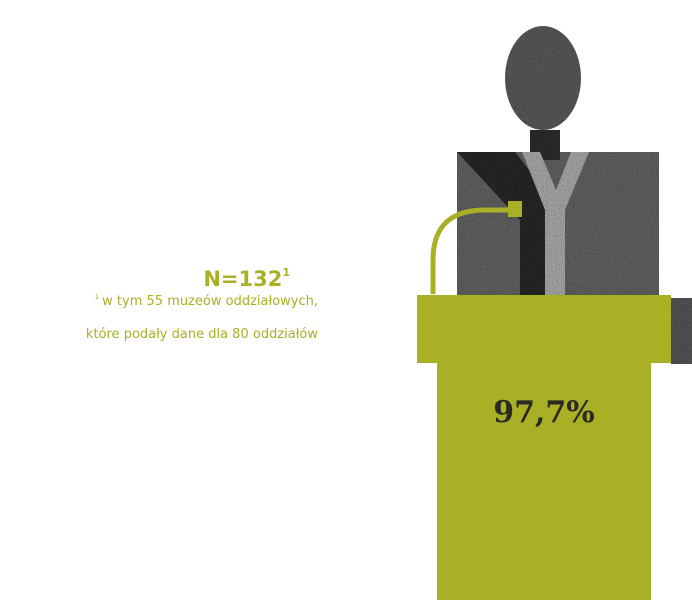 The height and width of the screenshot is (605, 692). I want to click on footnote-mark: 1, so click(97, 297).